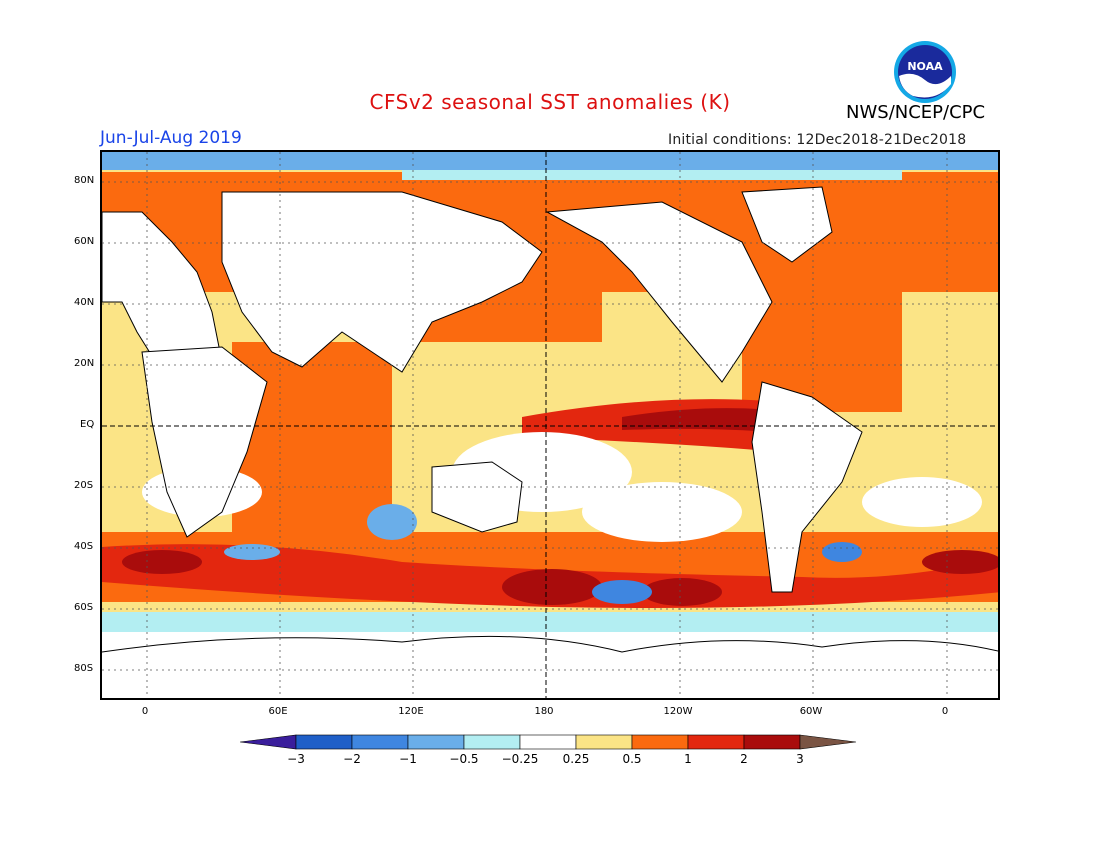 This screenshot has width=1100, height=850. Describe the element at coordinates (945, 711) in the screenshot. I see `lon-label-0-east: 0` at that location.